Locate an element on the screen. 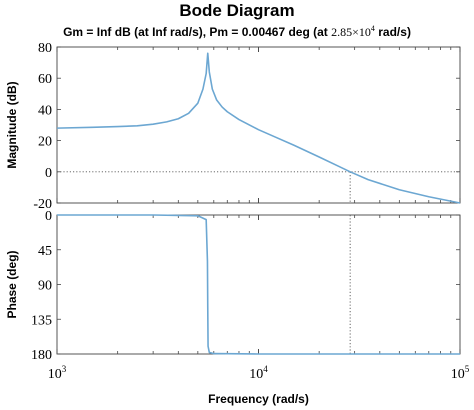 This screenshot has height=410, width=474. subtitle-frequency-exponent: 4 is located at coordinates (372, 28).